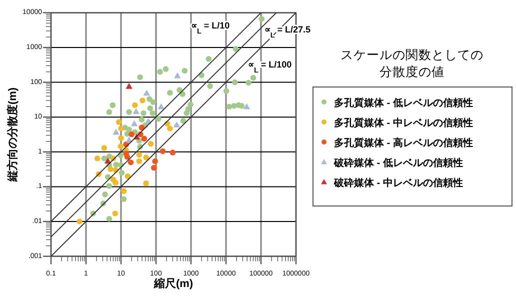 The height and width of the screenshot is (298, 516). What do you see at coordinates (12, 135) in the screenshot?
I see `y-axis-title: 縦方向の分散度(m)` at bounding box center [12, 135].